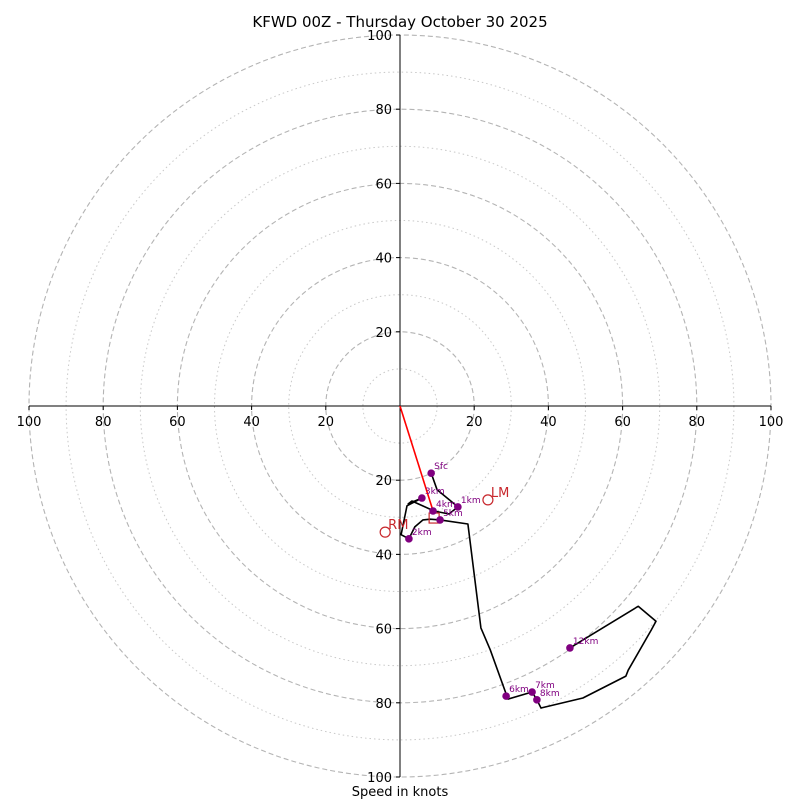 This screenshot has width=800, height=800. What do you see at coordinates (431, 473) in the screenshot?
I see `height-point-sfc` at bounding box center [431, 473].